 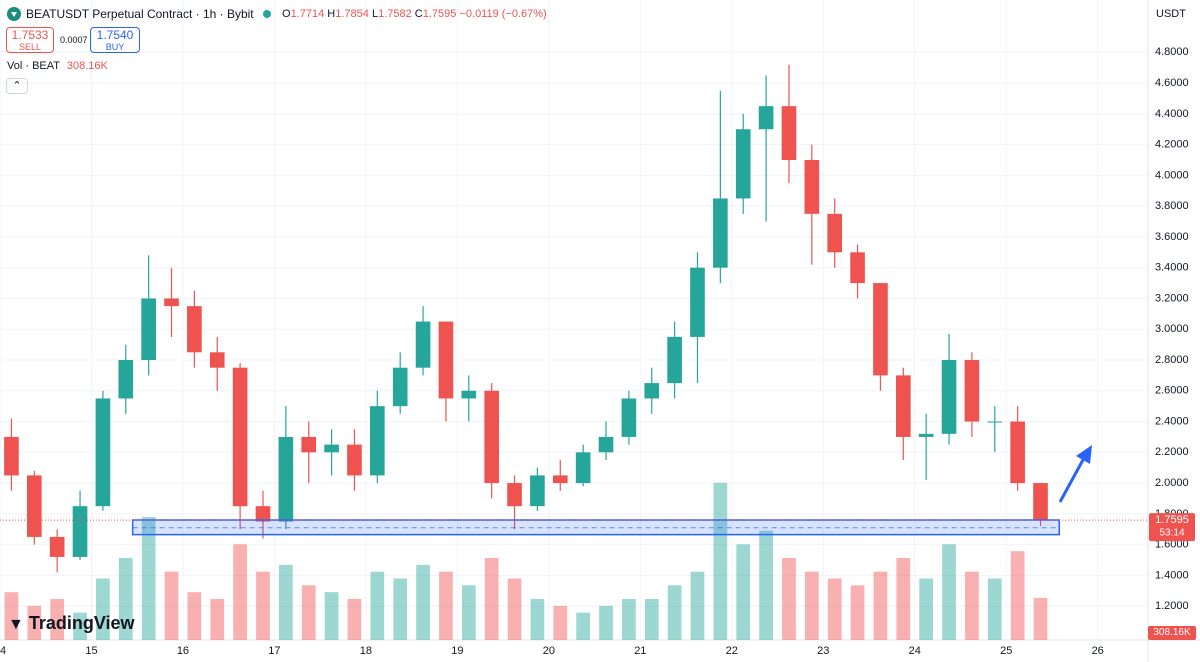 What do you see at coordinates (1172, 483) in the screenshot?
I see `y-tick-label: 2.0000` at bounding box center [1172, 483].